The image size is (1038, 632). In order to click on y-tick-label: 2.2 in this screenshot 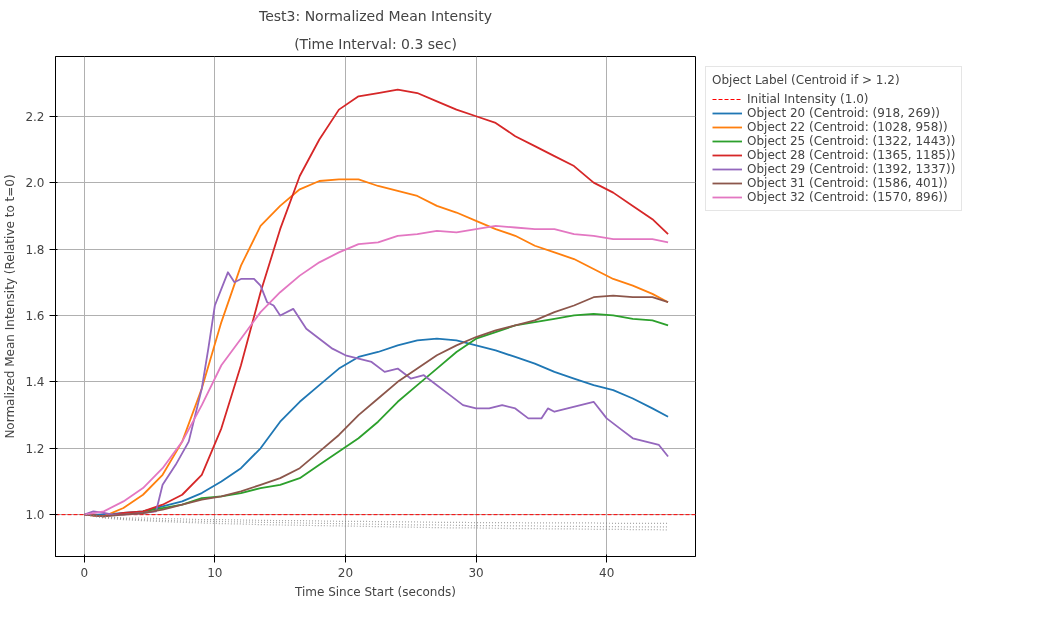, I will do `click(35, 116)`.